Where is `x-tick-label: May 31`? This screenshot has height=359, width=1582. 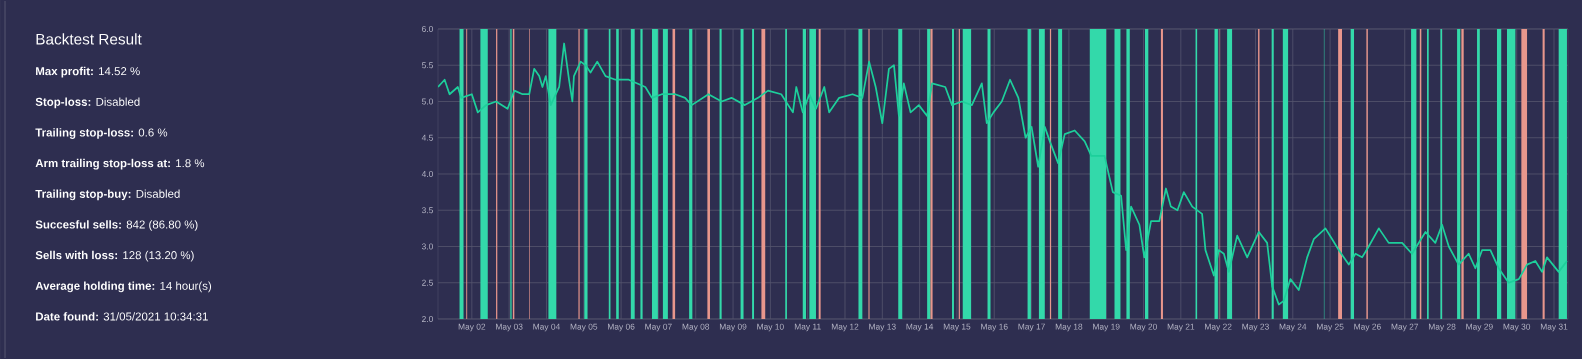 x-tick-label: May 31 is located at coordinates (1554, 327).